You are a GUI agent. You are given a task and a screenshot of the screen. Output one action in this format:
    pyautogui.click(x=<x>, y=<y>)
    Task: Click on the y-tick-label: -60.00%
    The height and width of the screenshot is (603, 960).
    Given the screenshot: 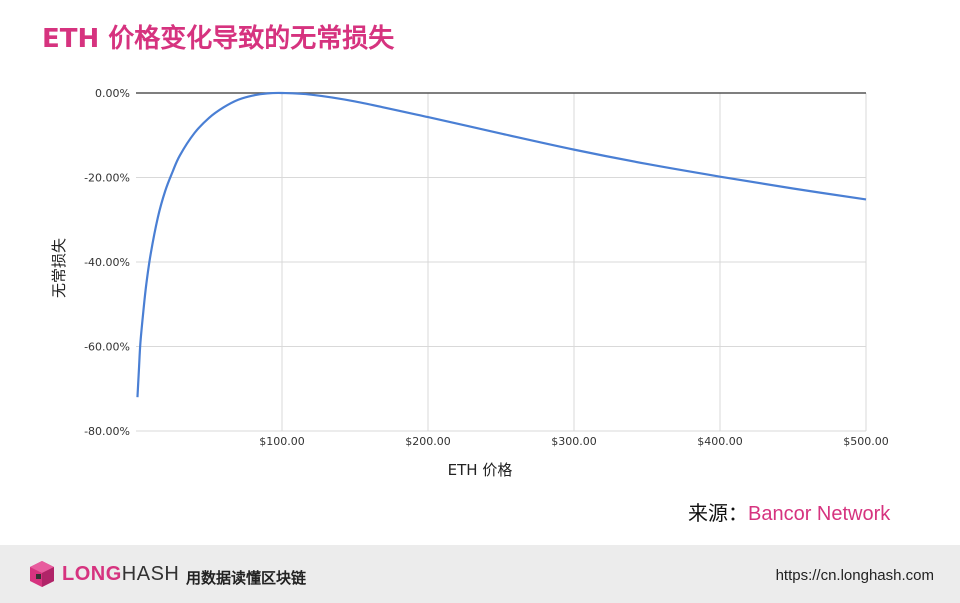 What is the action you would take?
    pyautogui.click(x=107, y=347)
    